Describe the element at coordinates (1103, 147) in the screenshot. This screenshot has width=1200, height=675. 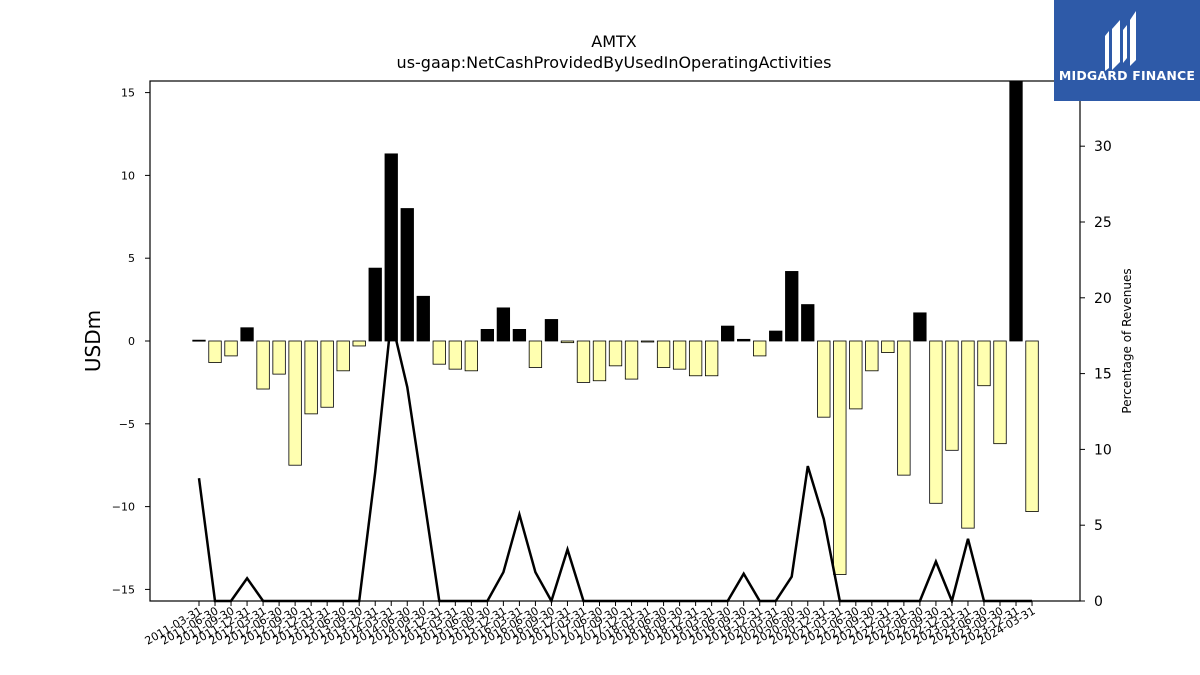
I see `y2-tick-label: 30` at that location.